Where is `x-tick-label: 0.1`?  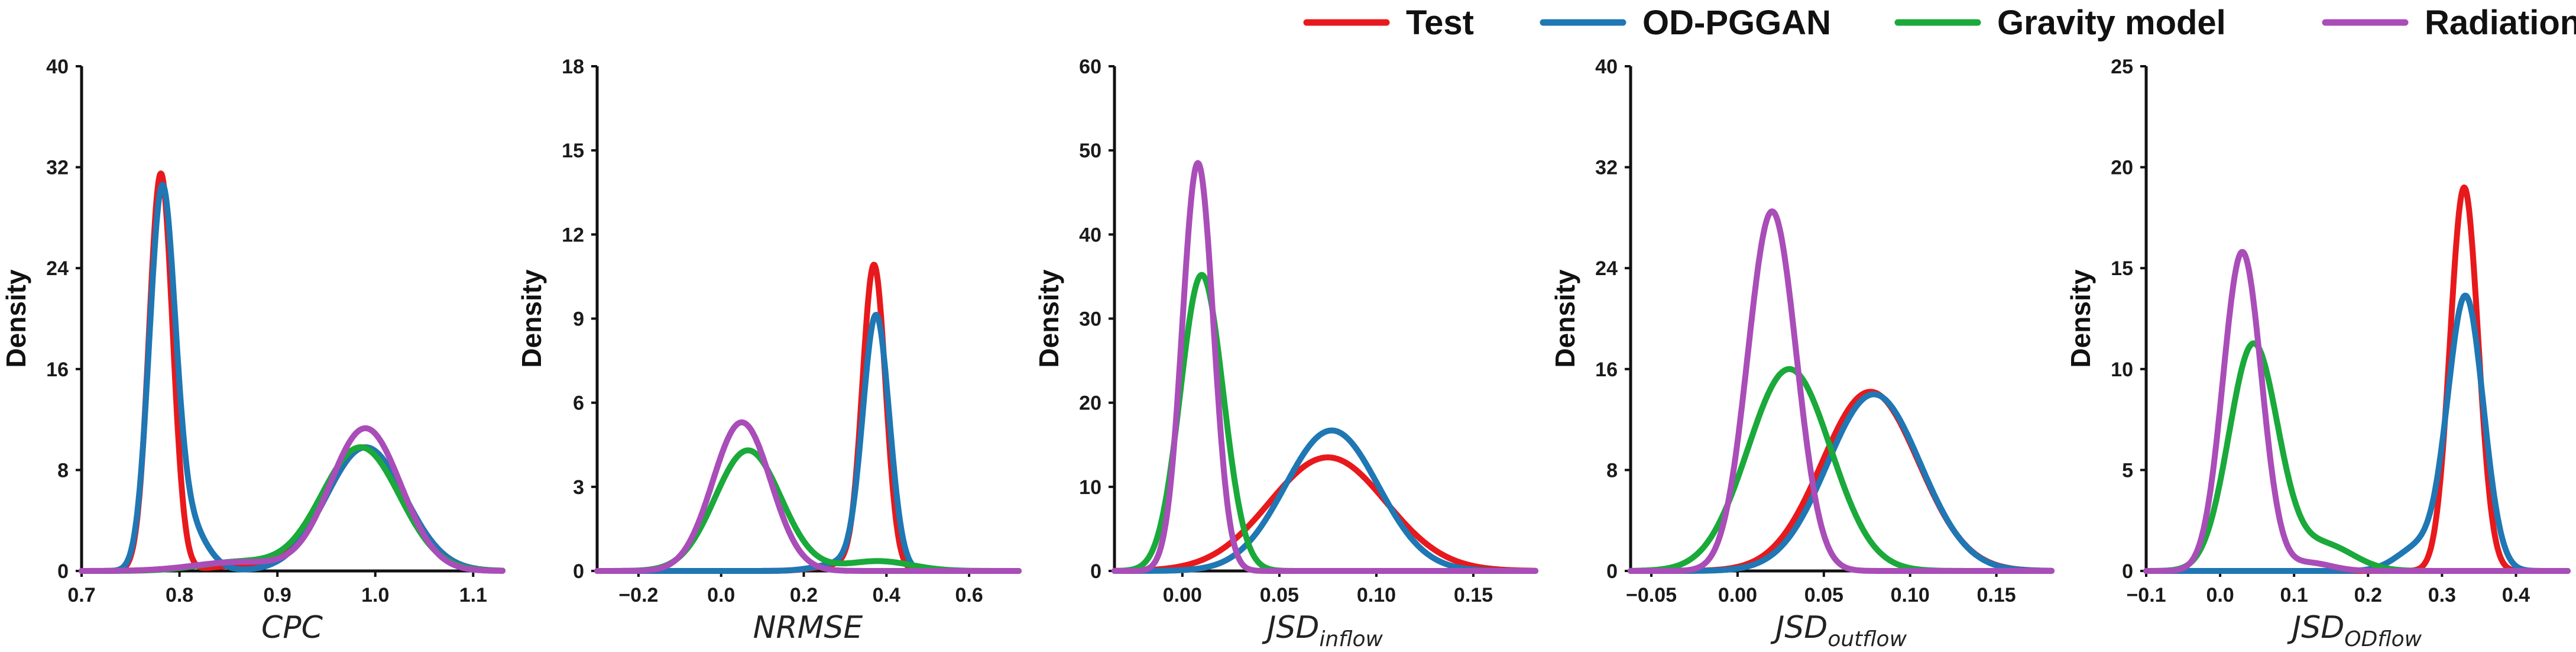 x-tick-label: 0.1 is located at coordinates (2294, 595).